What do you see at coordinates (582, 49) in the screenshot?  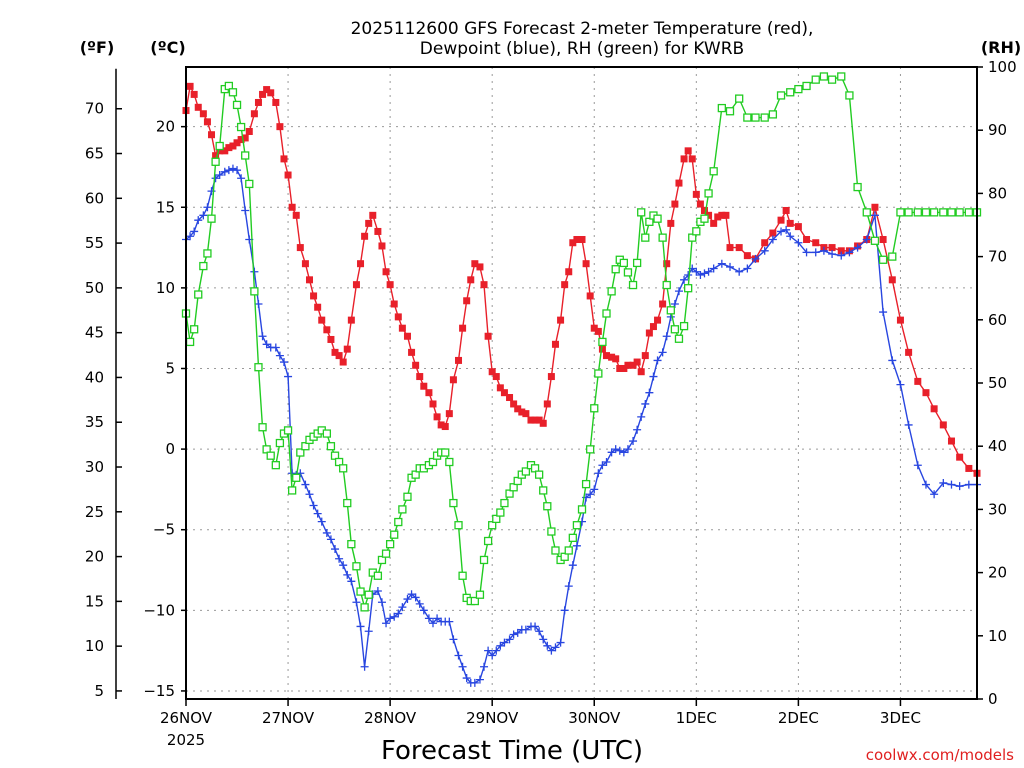 I see `chart-title-line-2: Dewpoint (blue), RH (green) for KWRB` at bounding box center [582, 49].